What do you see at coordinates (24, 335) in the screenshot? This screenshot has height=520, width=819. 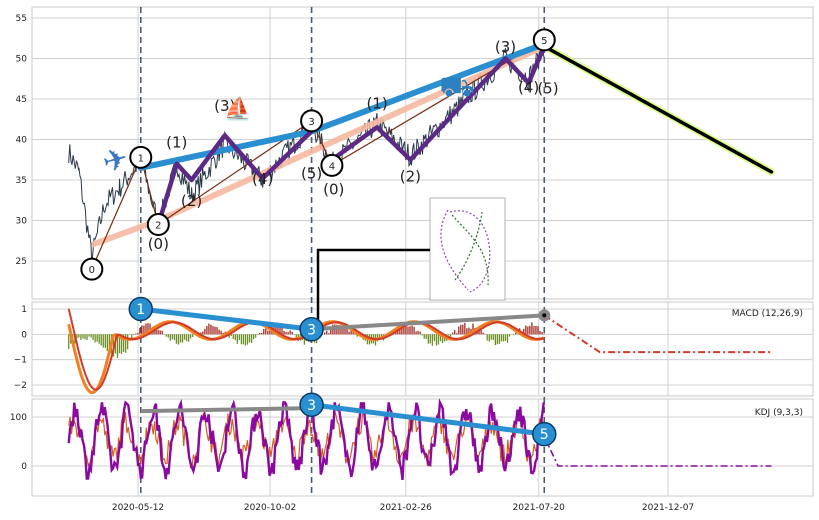 I see `macd-y-tick-label: 0` at bounding box center [24, 335].